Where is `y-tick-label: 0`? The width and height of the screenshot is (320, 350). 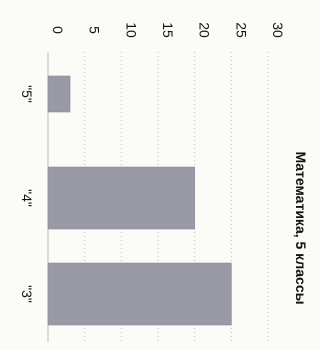
y-tick-label: 0 is located at coordinates (58, 30).